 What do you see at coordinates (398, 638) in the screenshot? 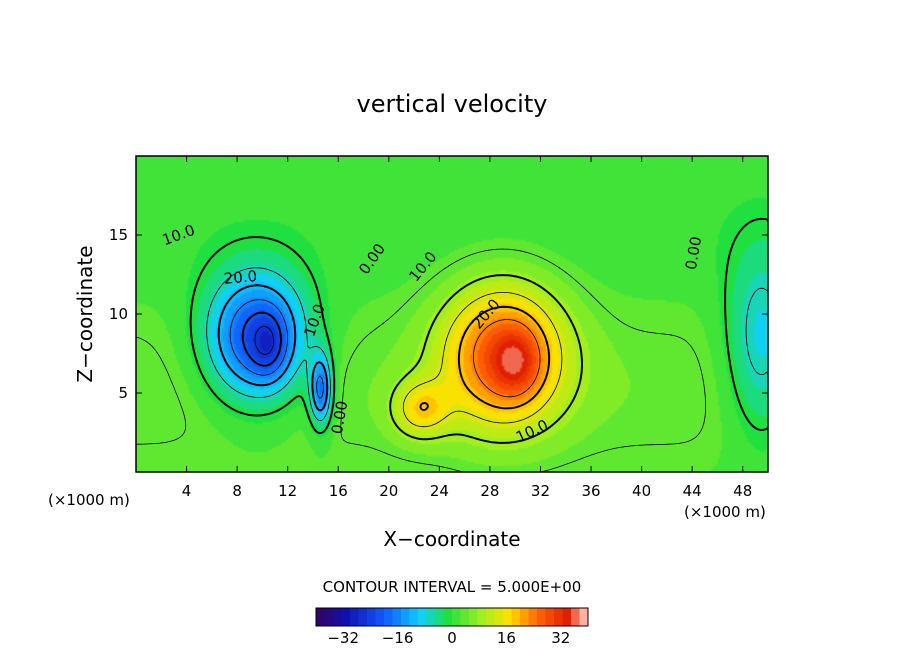
I see `colorbar-tick-label-1: −16` at bounding box center [398, 638].